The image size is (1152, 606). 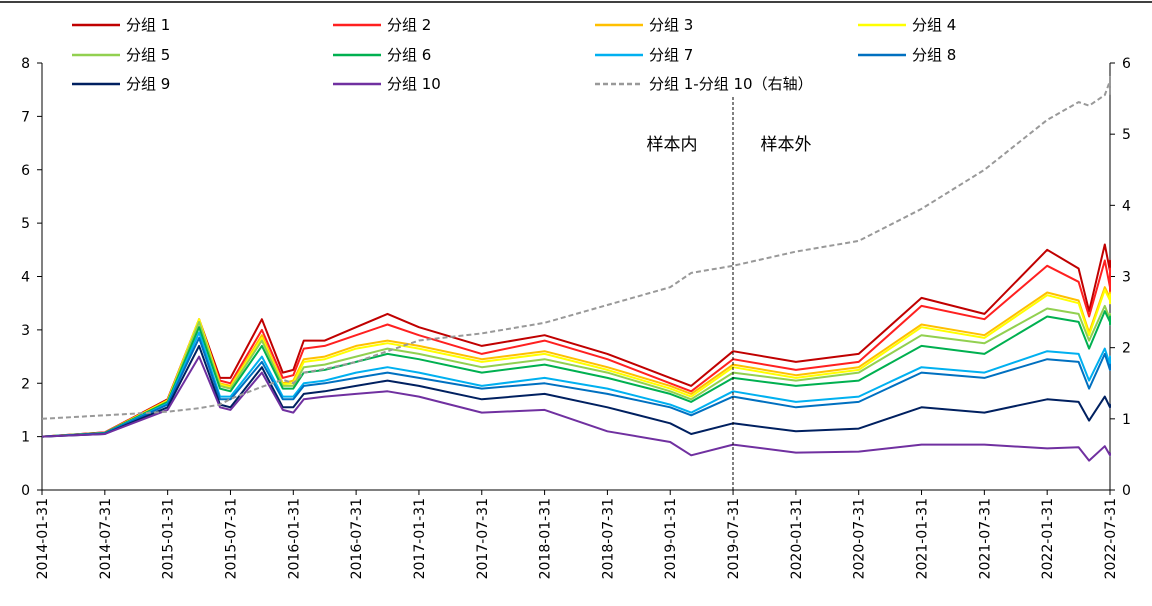 I want to click on legend-label: 分组 10, so click(x=414, y=84).